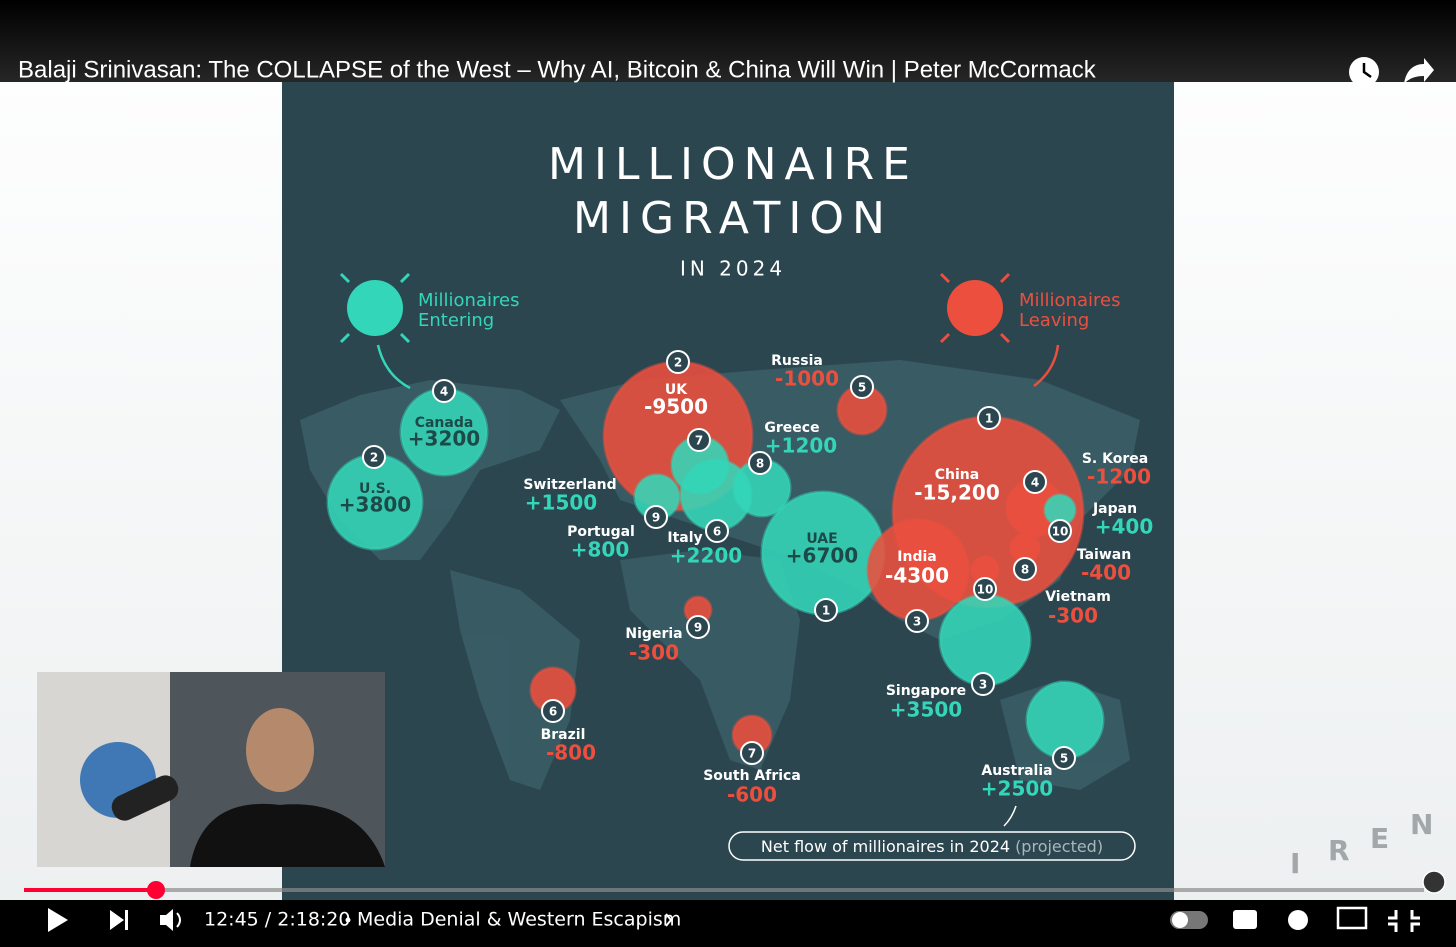  I want to click on country-value: +3800, so click(375, 505).